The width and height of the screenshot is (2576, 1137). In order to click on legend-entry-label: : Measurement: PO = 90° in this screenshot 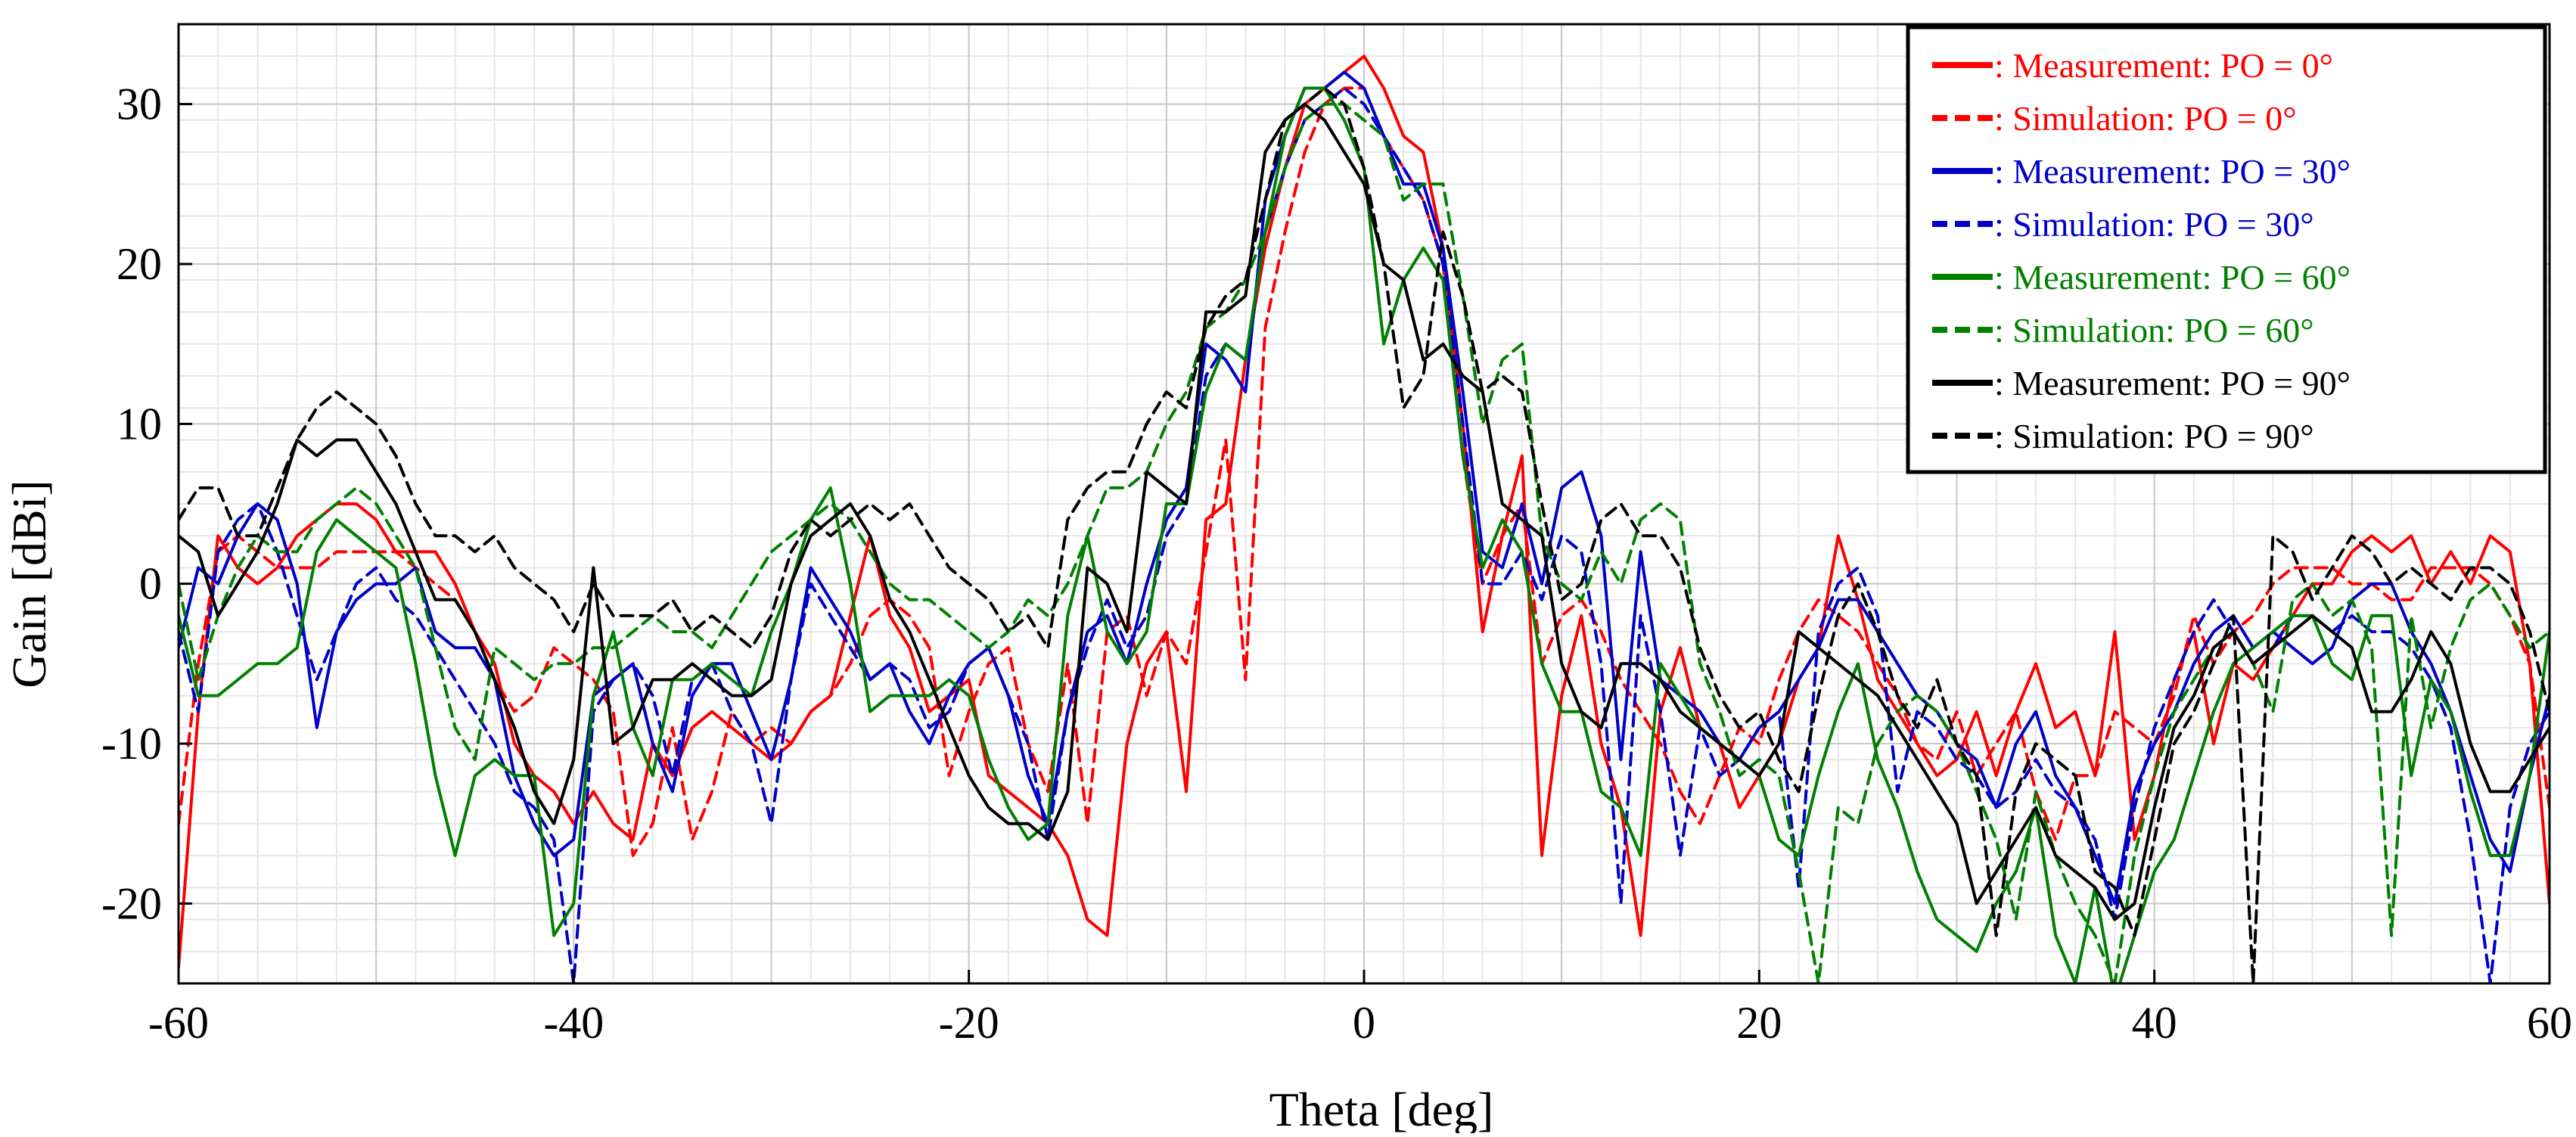, I will do `click(2172, 383)`.